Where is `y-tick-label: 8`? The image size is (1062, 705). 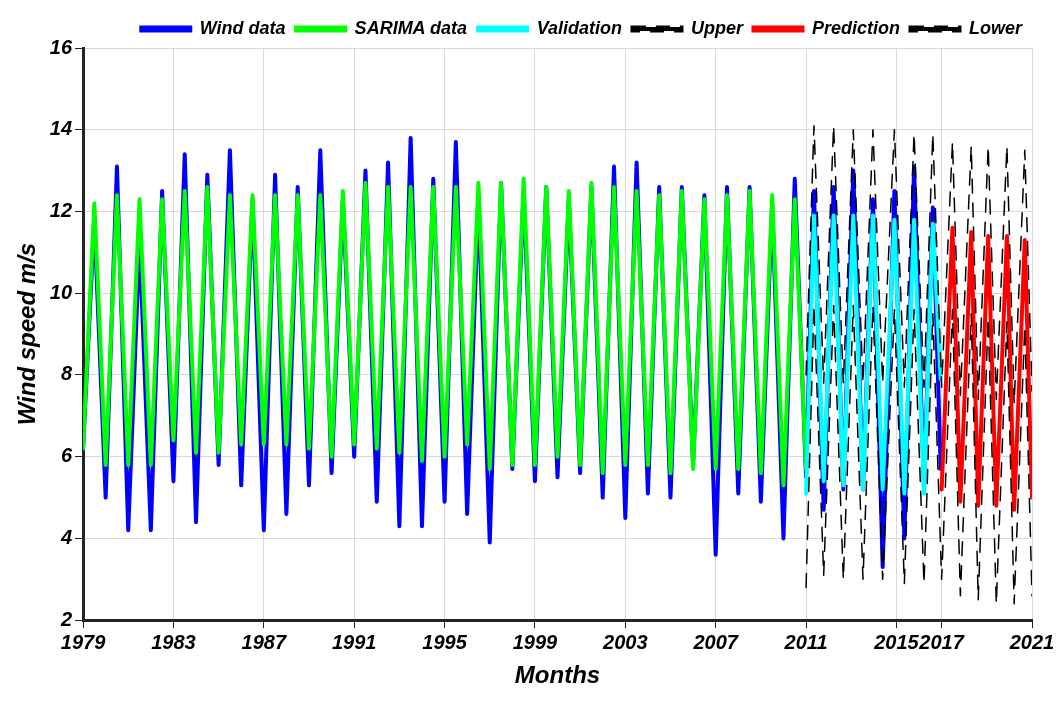
y-tick-label: 8 is located at coordinates (66, 373).